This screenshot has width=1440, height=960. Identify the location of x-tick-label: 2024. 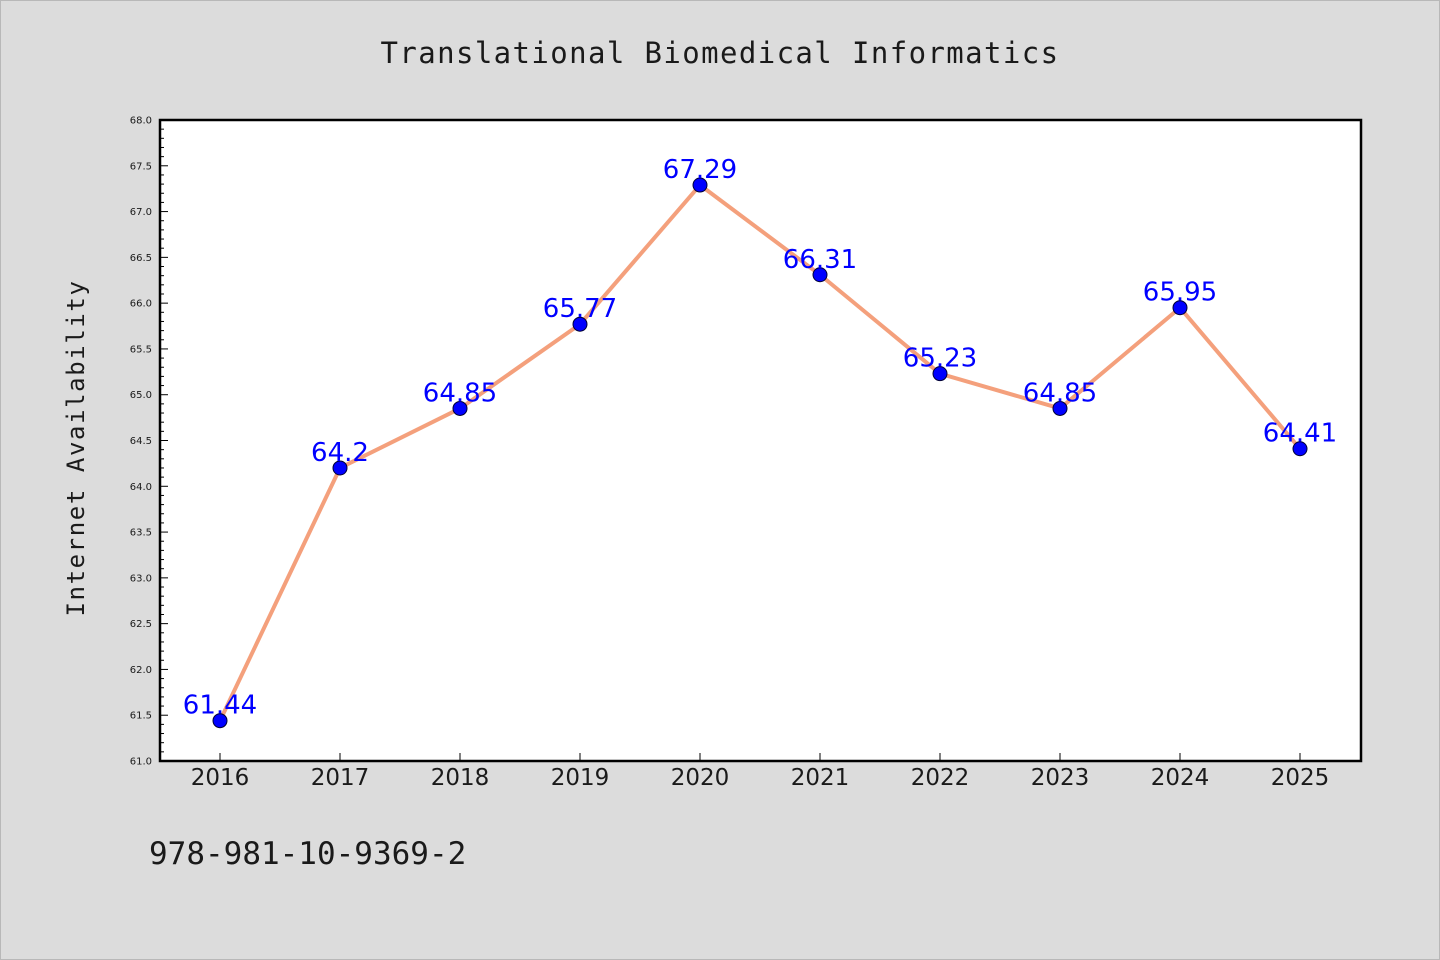
(1180, 778).